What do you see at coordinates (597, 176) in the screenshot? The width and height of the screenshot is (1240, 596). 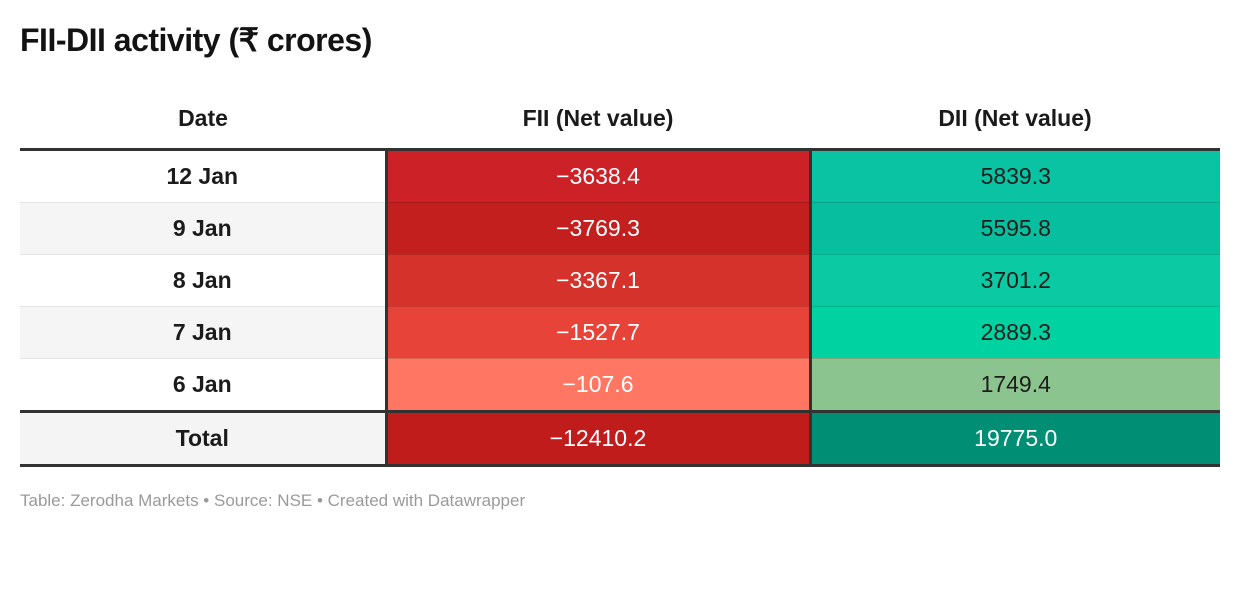 I see `fii-value-cell: −3638.4` at bounding box center [597, 176].